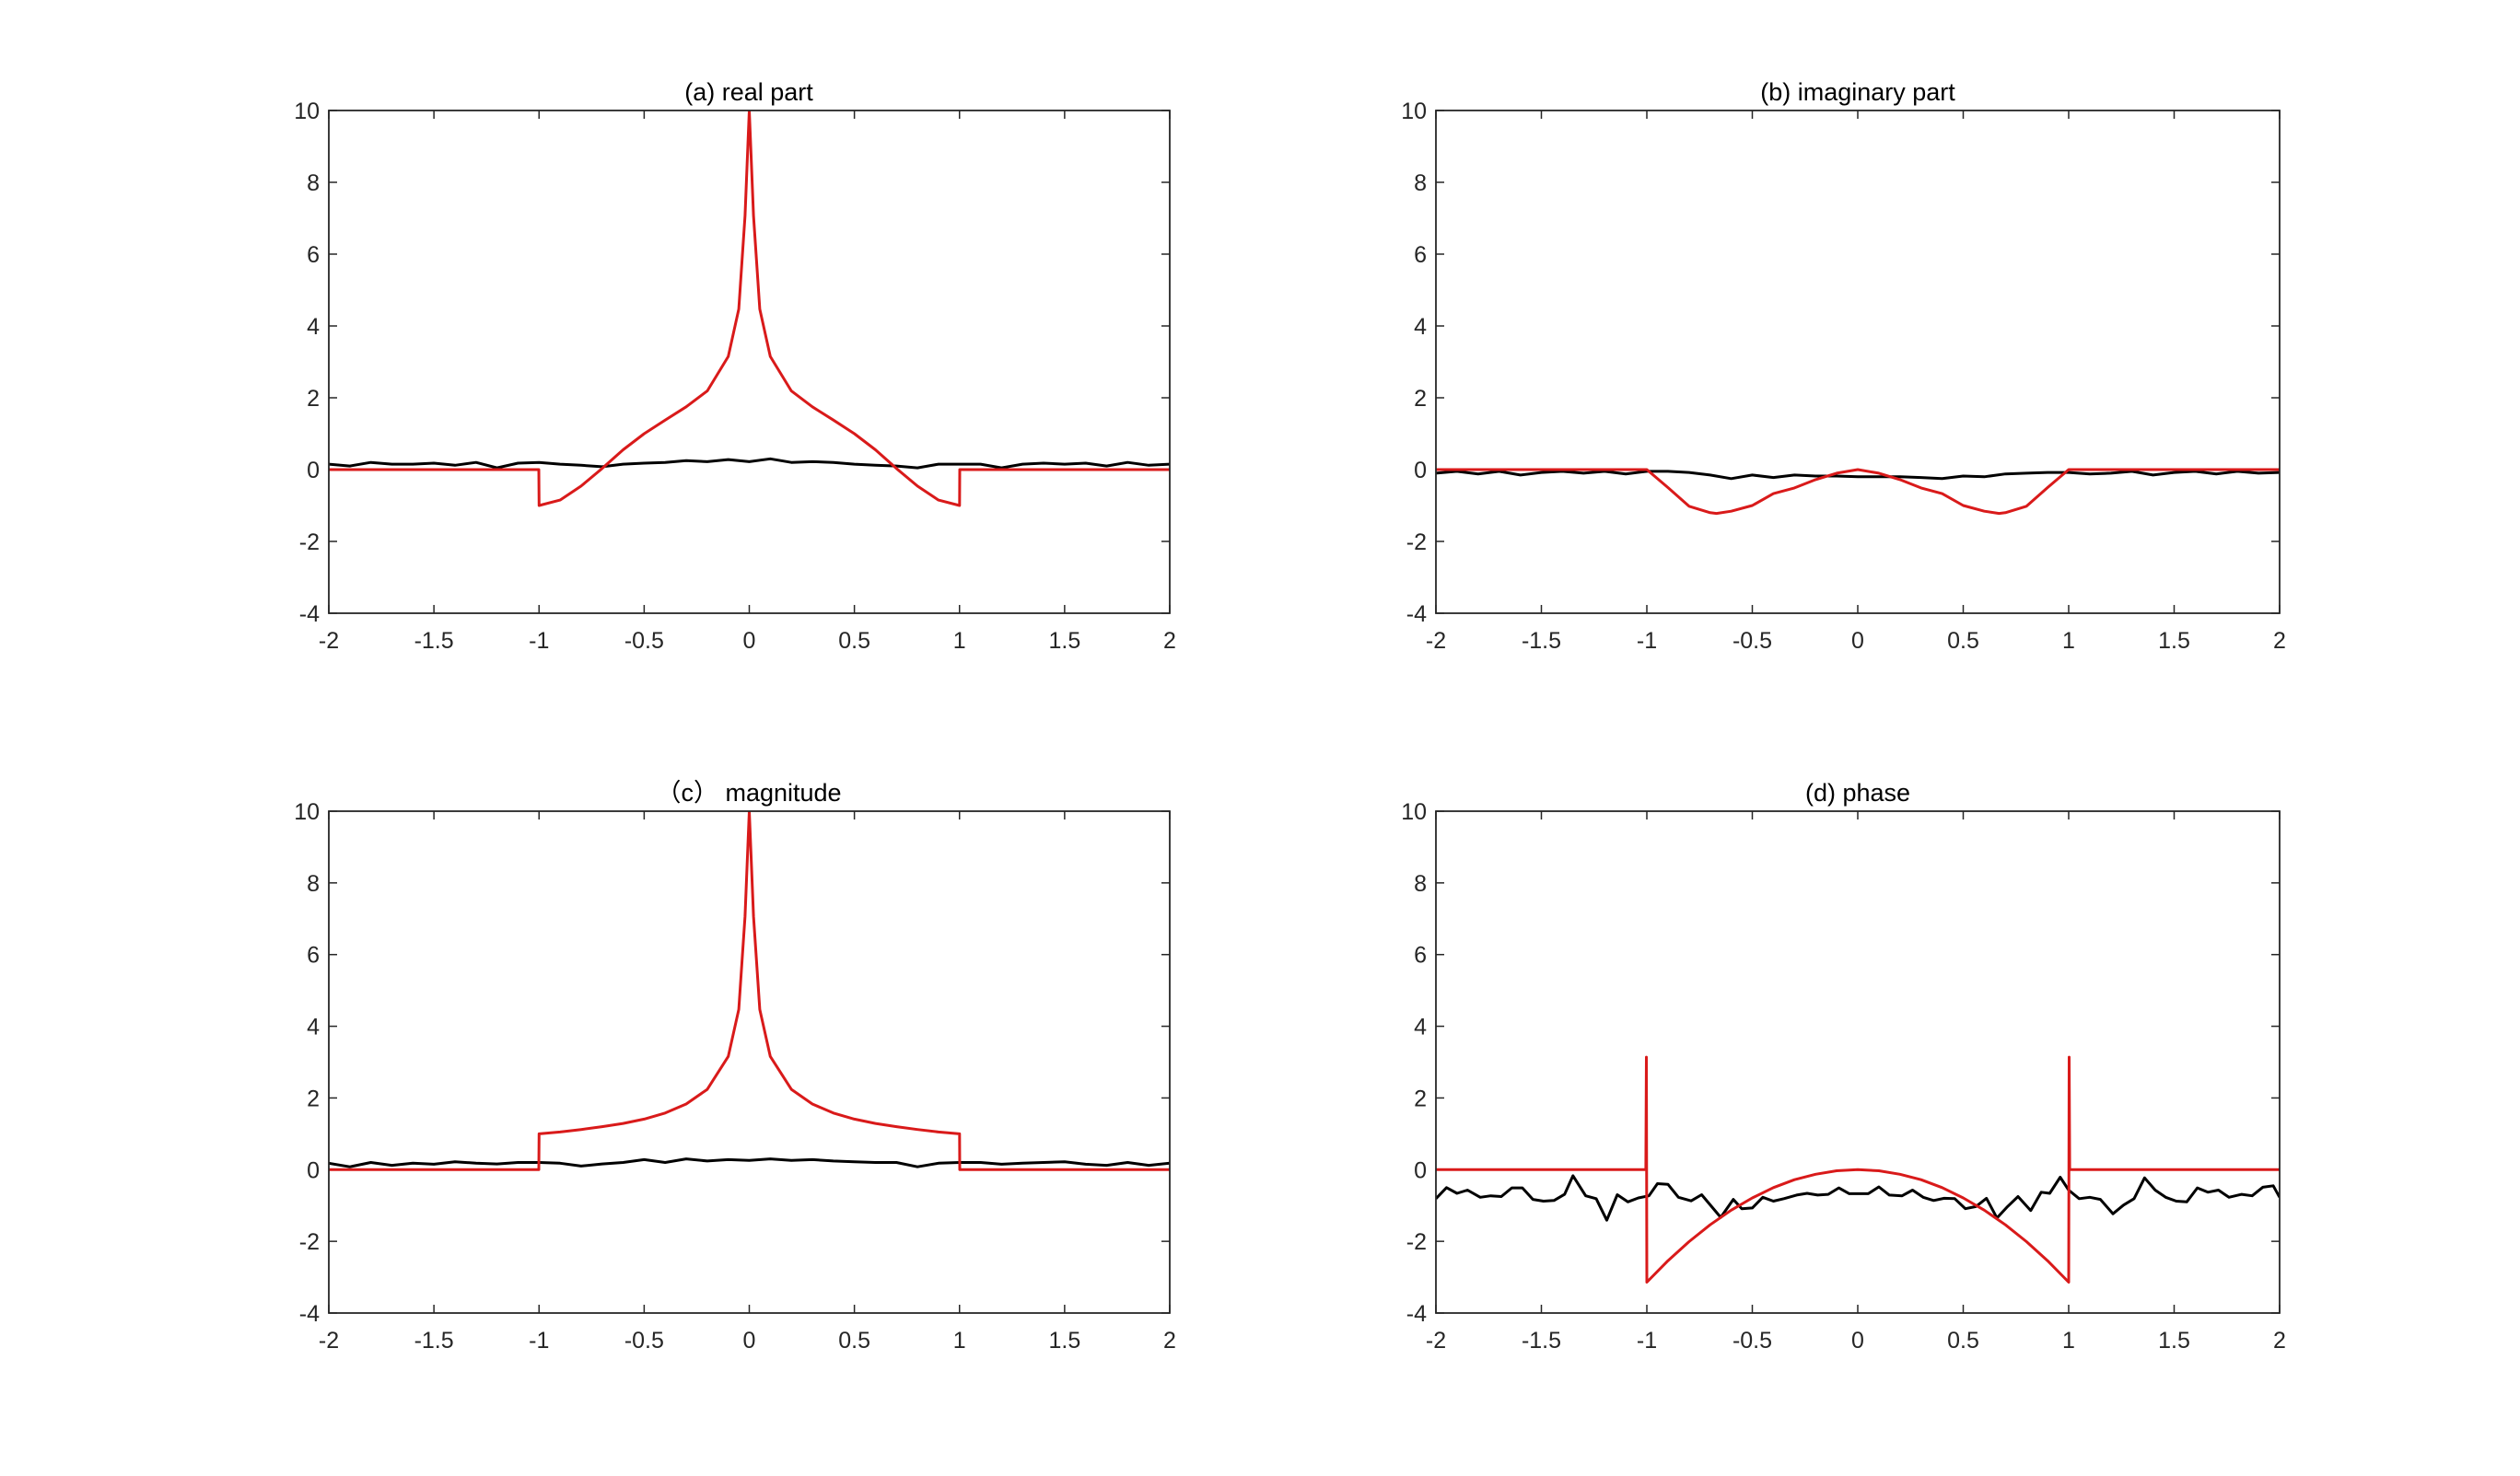 The width and height of the screenshot is (2520, 1476). Describe the element at coordinates (748, 92) in the screenshot. I see `title-real-part: (a) real part` at that location.